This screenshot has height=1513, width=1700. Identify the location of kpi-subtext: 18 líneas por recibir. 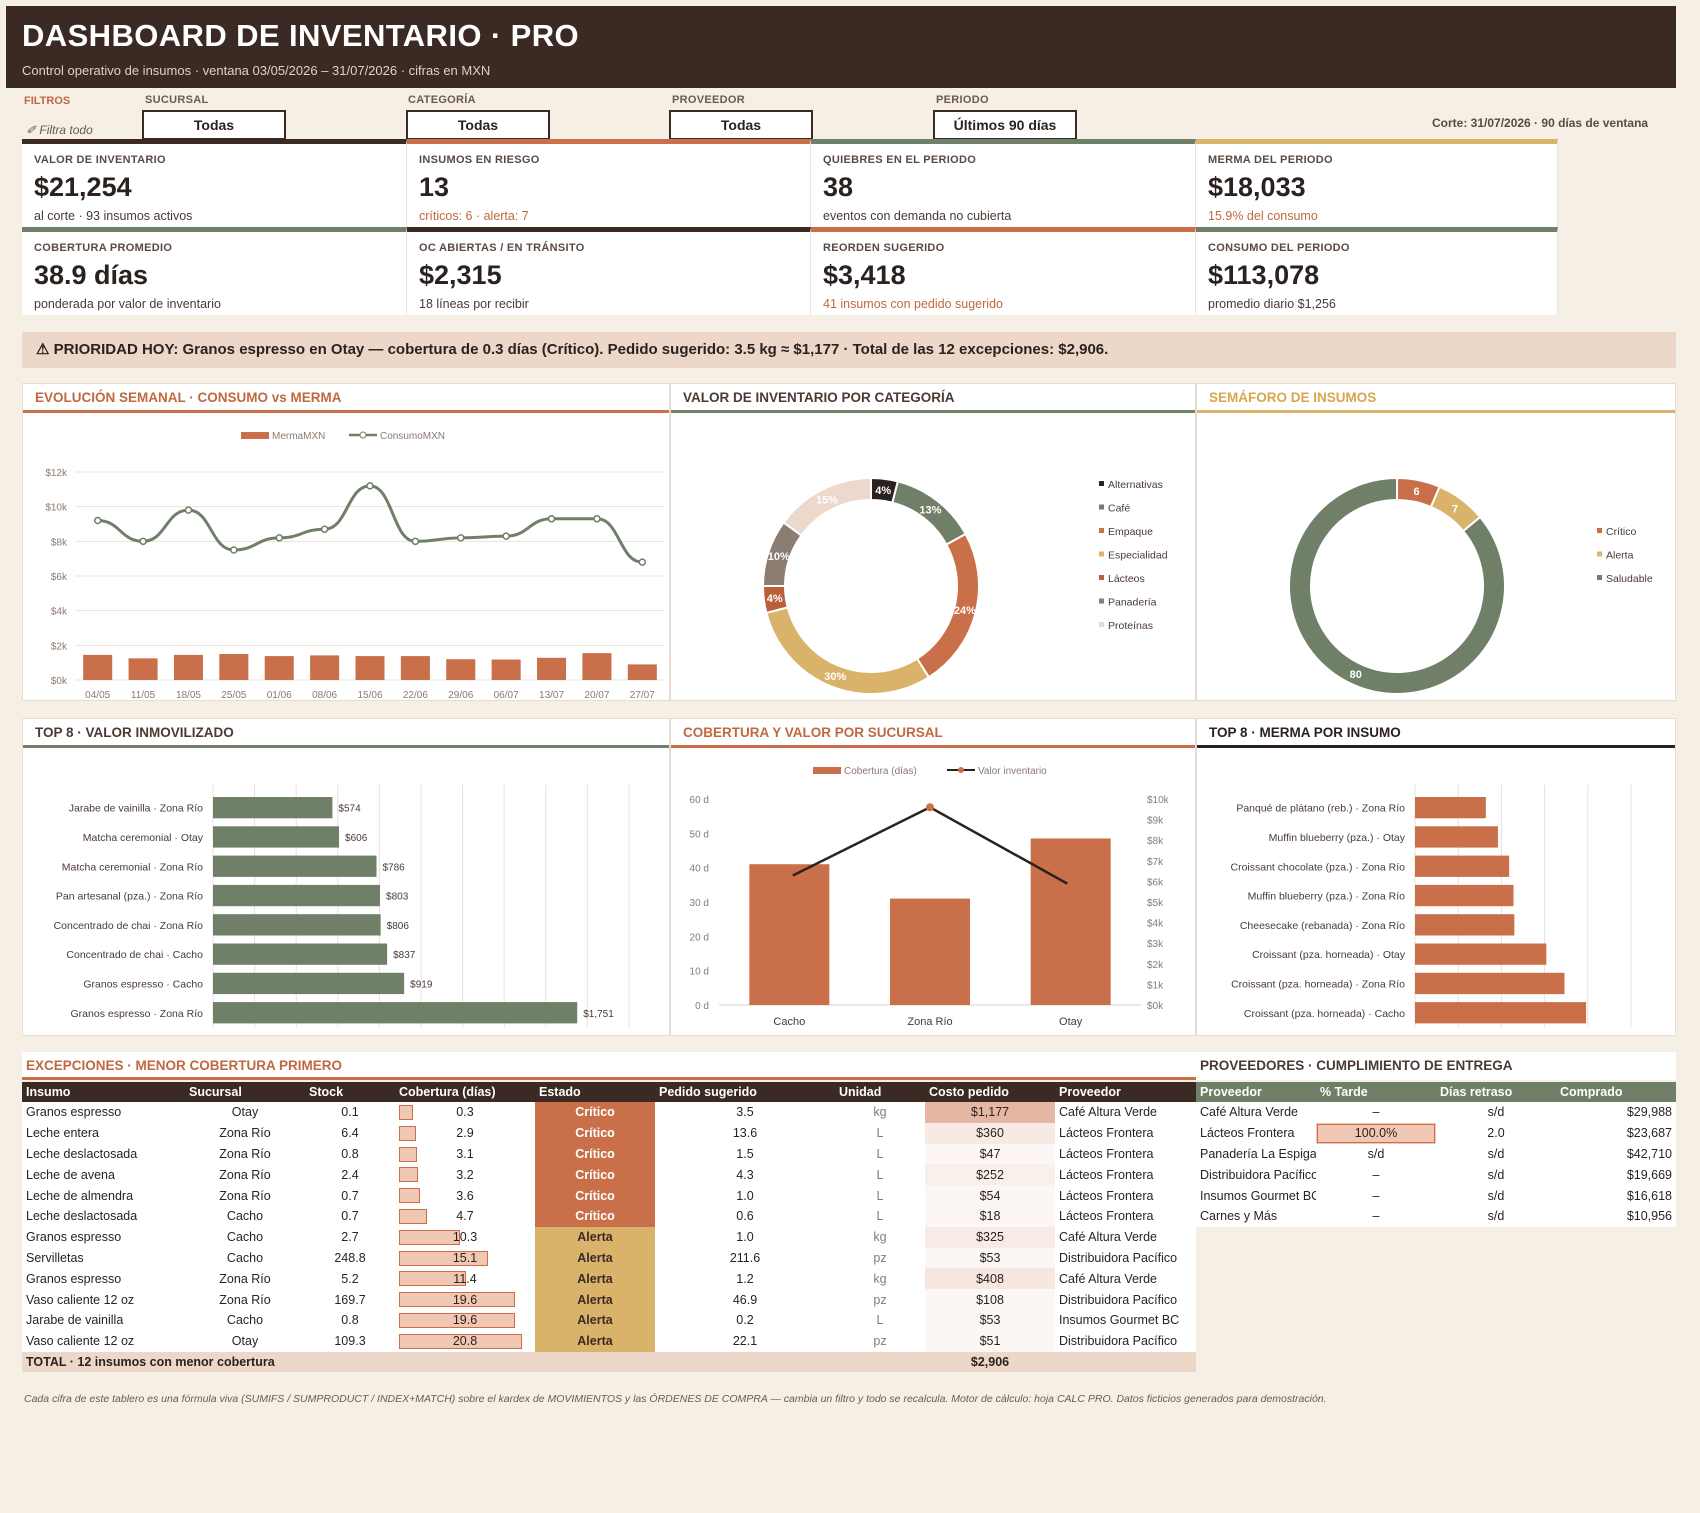
(474, 304).